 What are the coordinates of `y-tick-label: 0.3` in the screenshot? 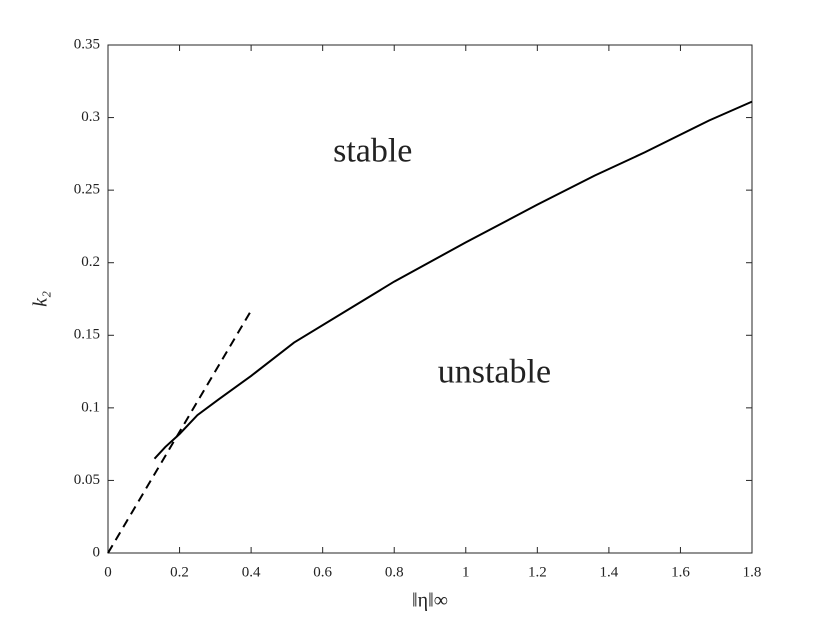 It's located at (90, 117).